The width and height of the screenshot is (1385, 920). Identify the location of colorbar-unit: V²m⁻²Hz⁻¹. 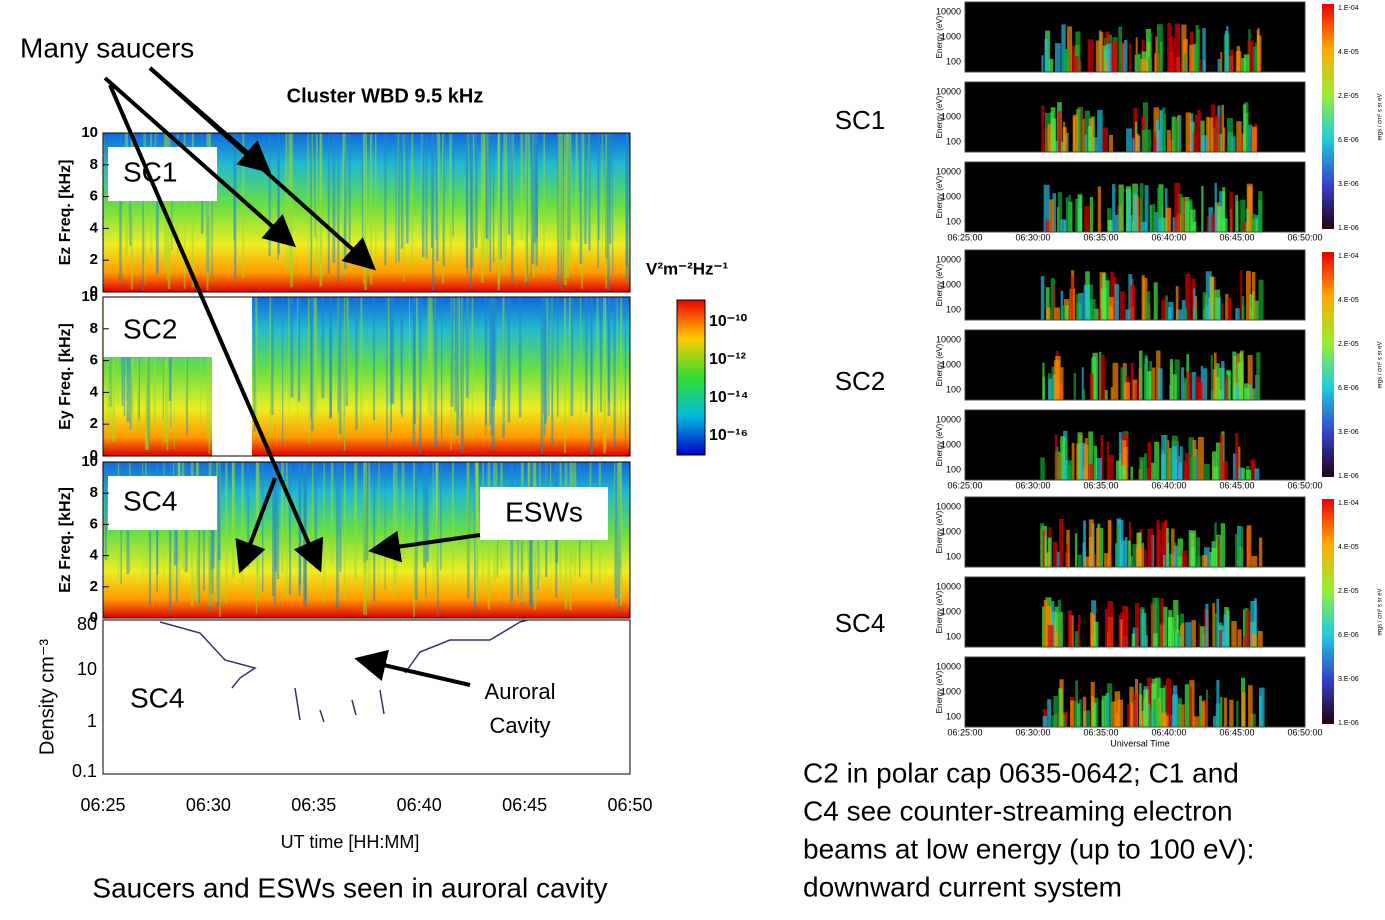
(687, 268).